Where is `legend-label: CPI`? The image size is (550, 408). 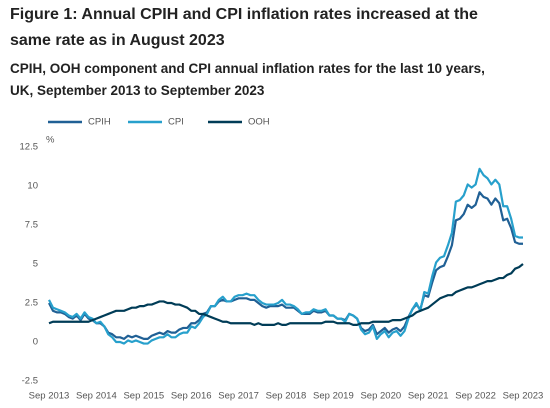 legend-label: CPI is located at coordinates (176, 122).